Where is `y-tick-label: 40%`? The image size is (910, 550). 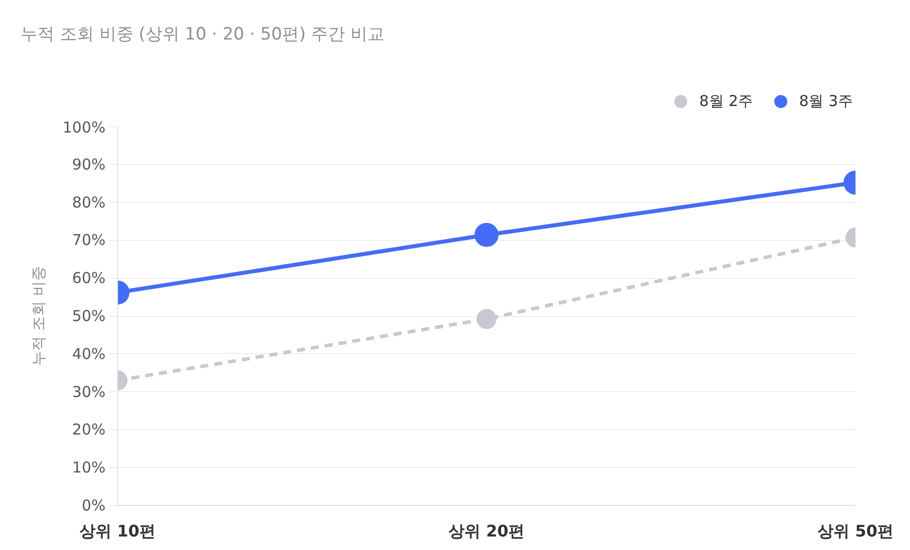 y-tick-label: 40% is located at coordinates (89, 353).